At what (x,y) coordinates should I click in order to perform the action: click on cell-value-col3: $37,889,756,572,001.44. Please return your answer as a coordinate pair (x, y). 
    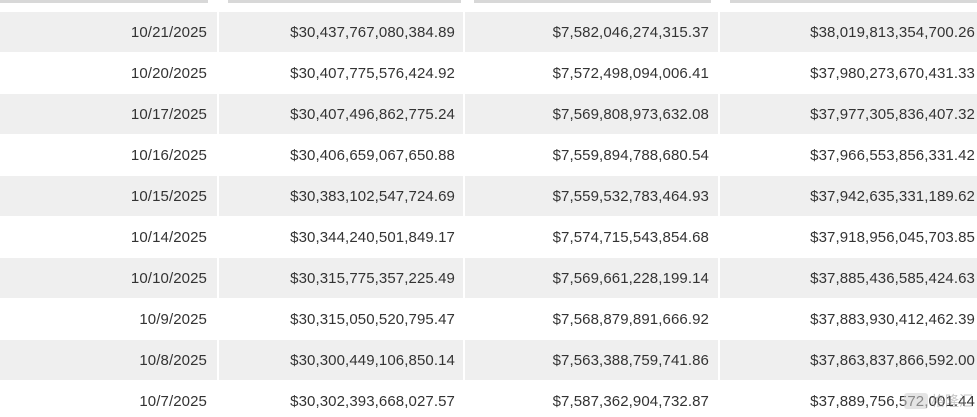
    Looking at the image, I should click on (848, 399).